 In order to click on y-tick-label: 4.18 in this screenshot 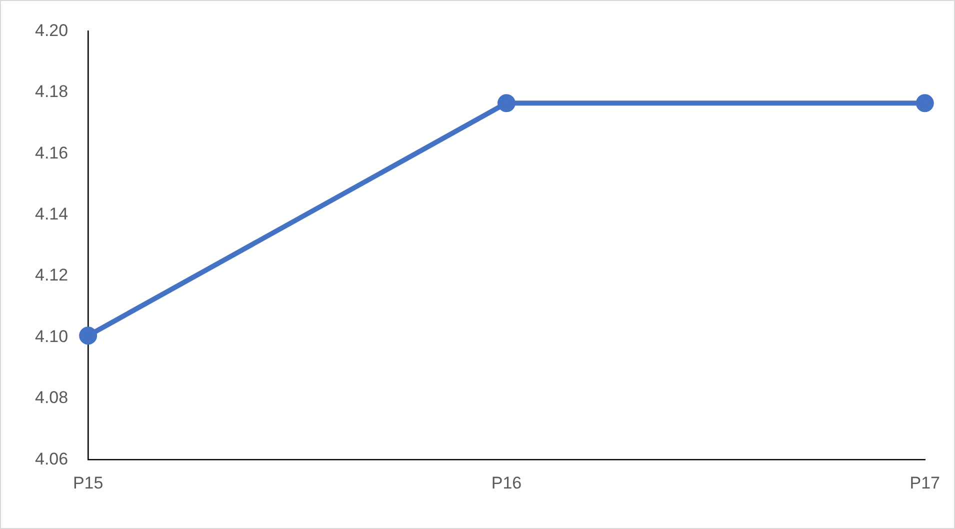, I will do `click(51, 92)`.